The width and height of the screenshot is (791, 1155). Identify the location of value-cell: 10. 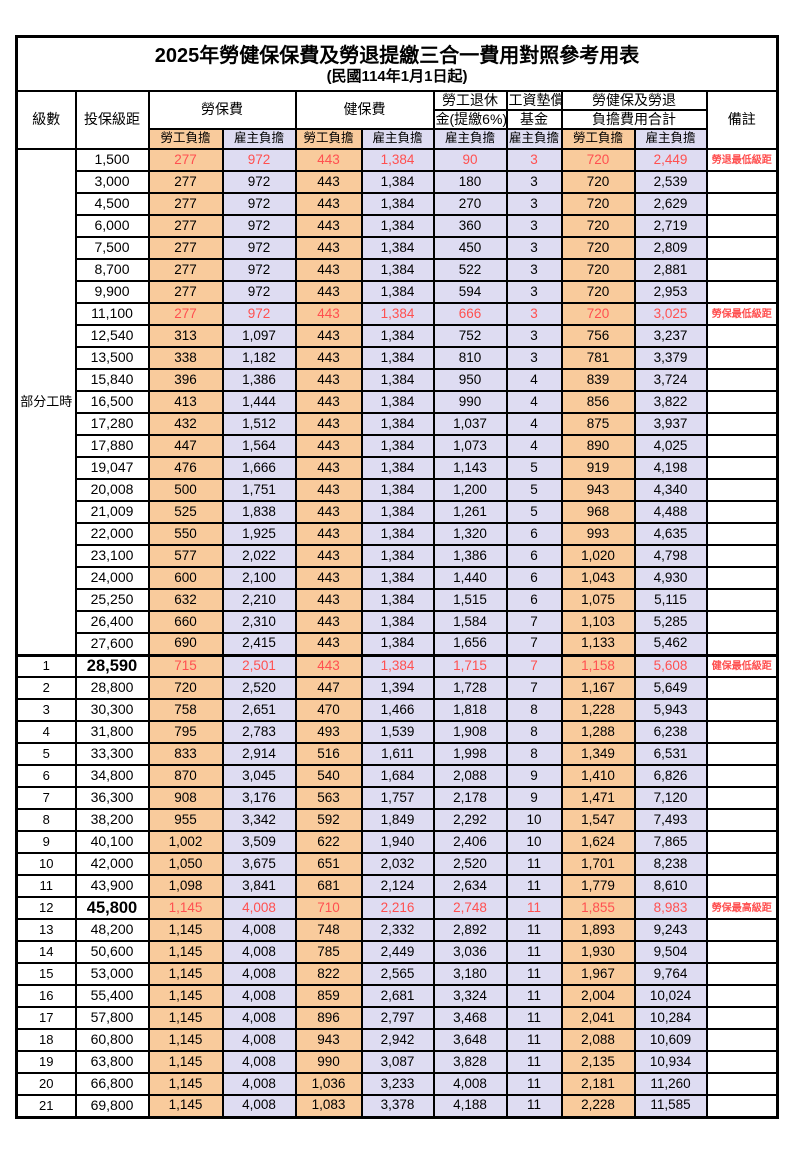
(534, 842).